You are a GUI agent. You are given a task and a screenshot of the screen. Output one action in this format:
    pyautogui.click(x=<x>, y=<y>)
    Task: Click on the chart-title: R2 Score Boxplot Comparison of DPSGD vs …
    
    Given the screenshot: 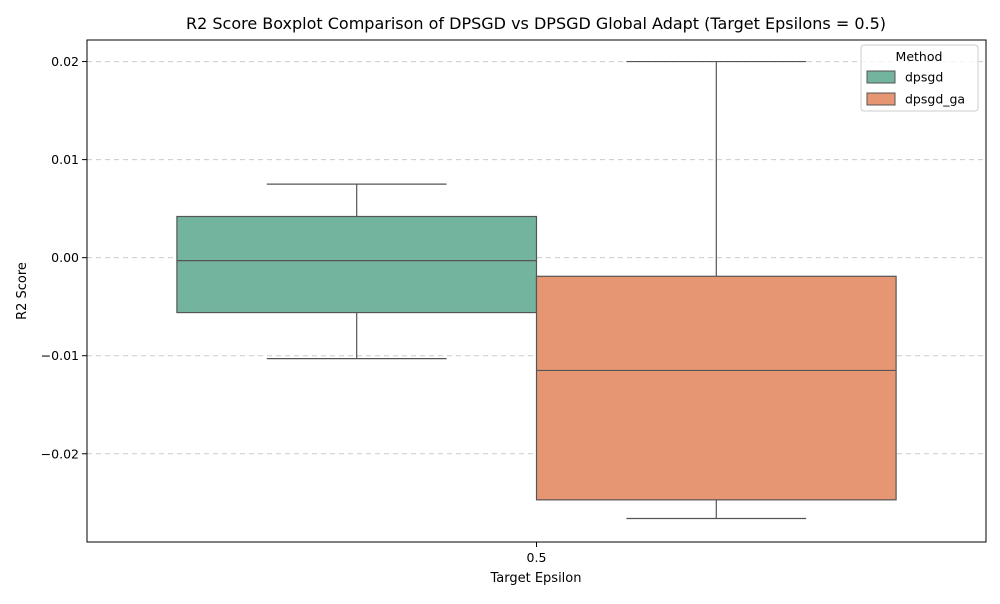 What is the action you would take?
    pyautogui.click(x=536, y=23)
    